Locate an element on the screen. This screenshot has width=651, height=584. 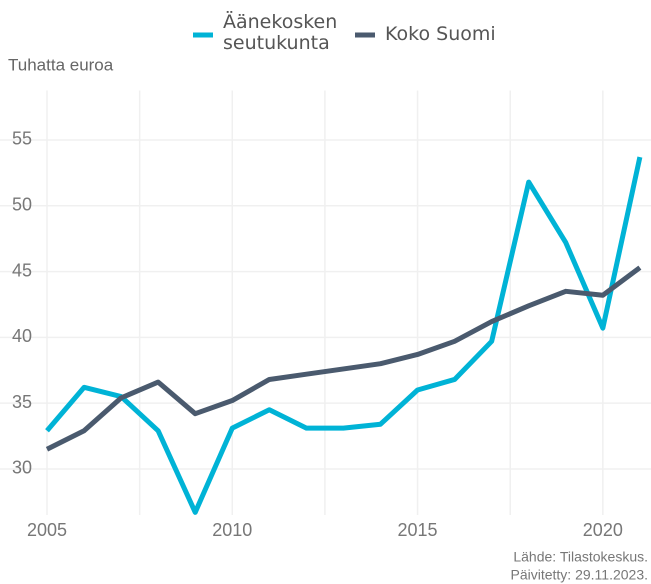
y-tick-label: 45 is located at coordinates (22, 270).